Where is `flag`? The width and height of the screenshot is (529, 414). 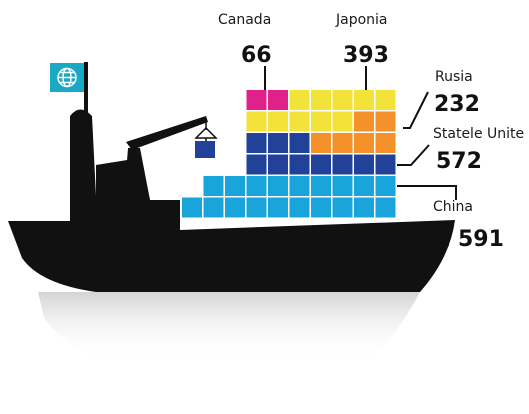 flag is located at coordinates (67, 77).